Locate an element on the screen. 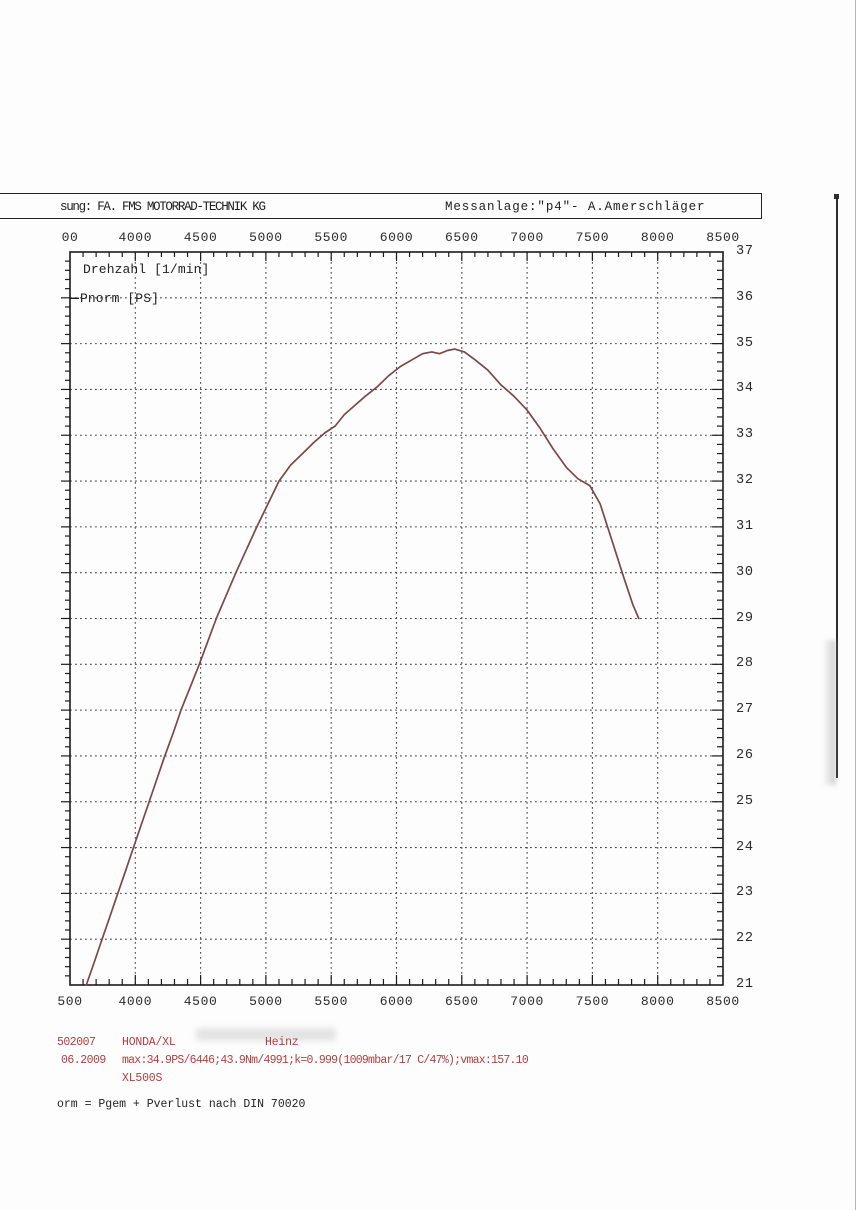  y-tick-label-right: 27 is located at coordinates (745, 710).